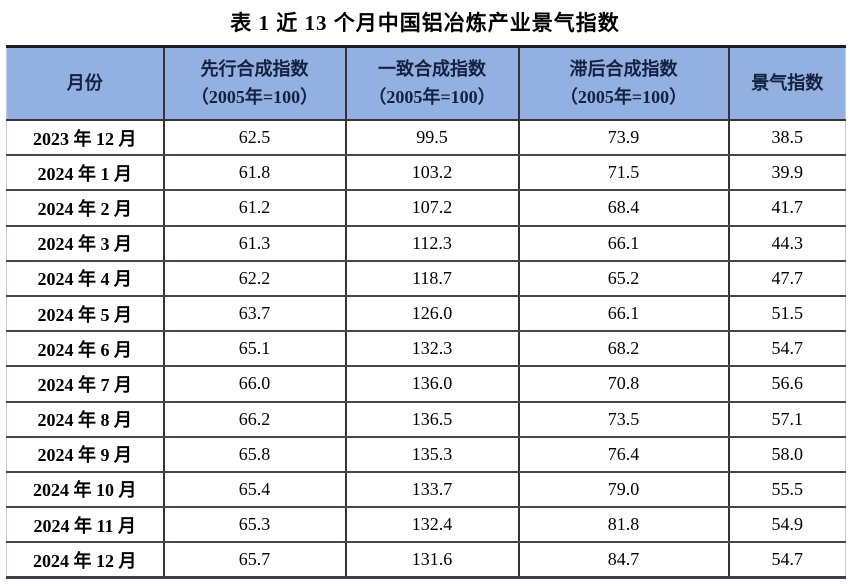  What do you see at coordinates (623, 68) in the screenshot?
I see `column-header-lagging-label: 滞后合成指数` at bounding box center [623, 68].